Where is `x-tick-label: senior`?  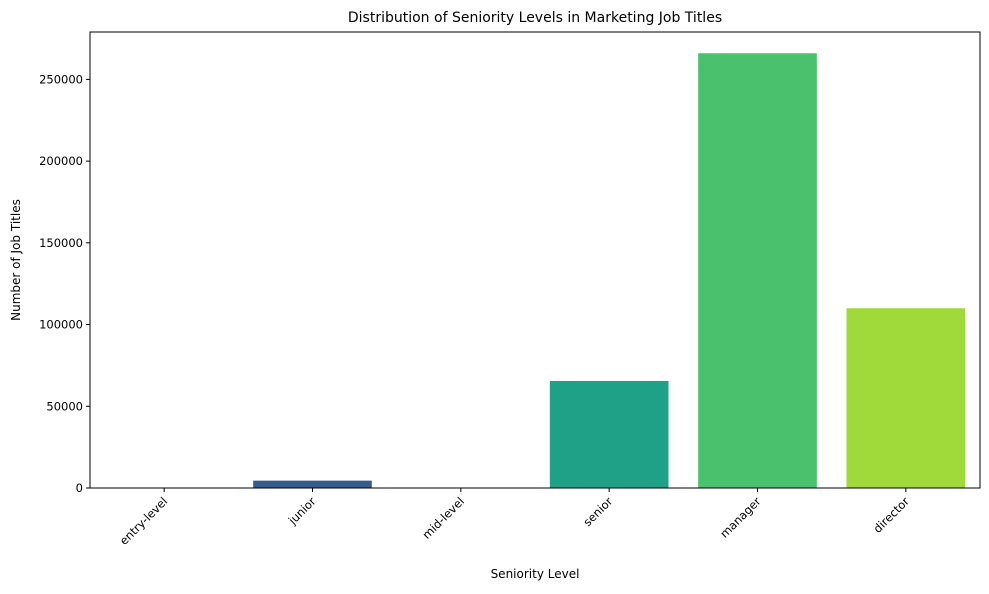
x-tick-label: senior is located at coordinates (597, 511).